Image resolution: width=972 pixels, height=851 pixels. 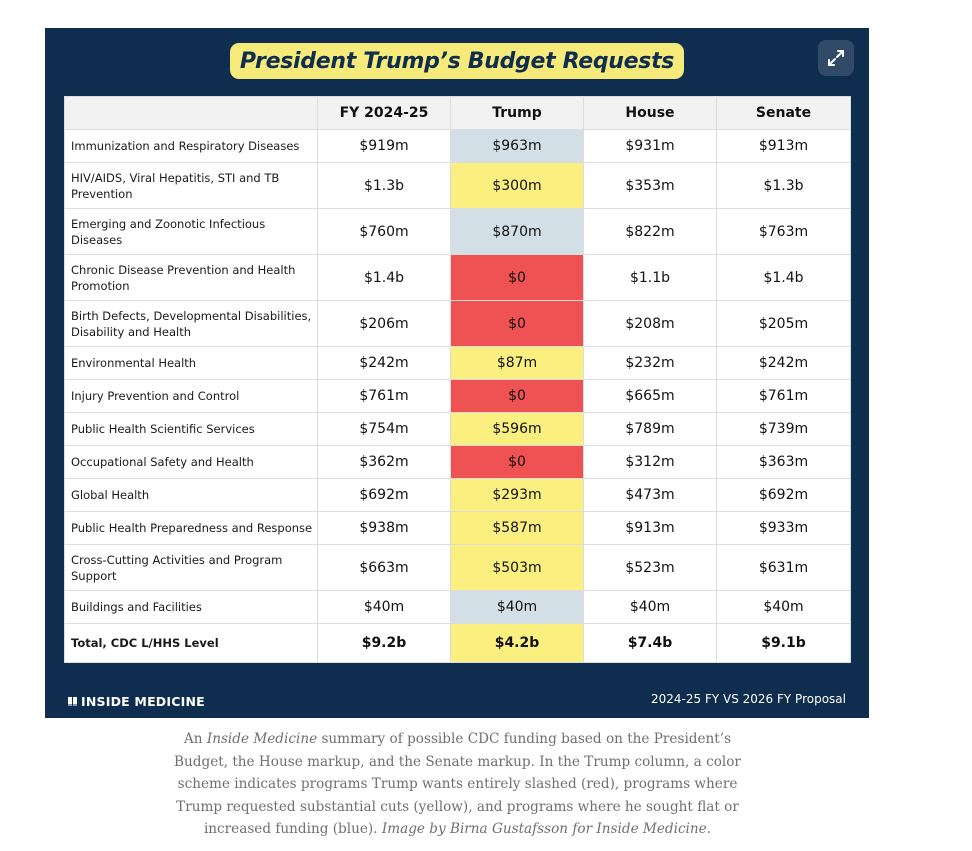 What do you see at coordinates (517, 363) in the screenshot?
I see `trump-cell: $87m` at bounding box center [517, 363].